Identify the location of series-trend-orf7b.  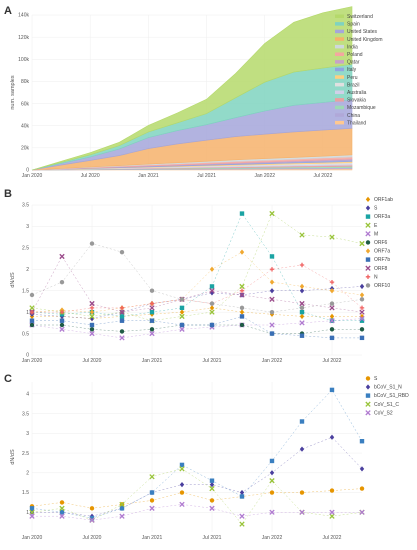
(197, 327).